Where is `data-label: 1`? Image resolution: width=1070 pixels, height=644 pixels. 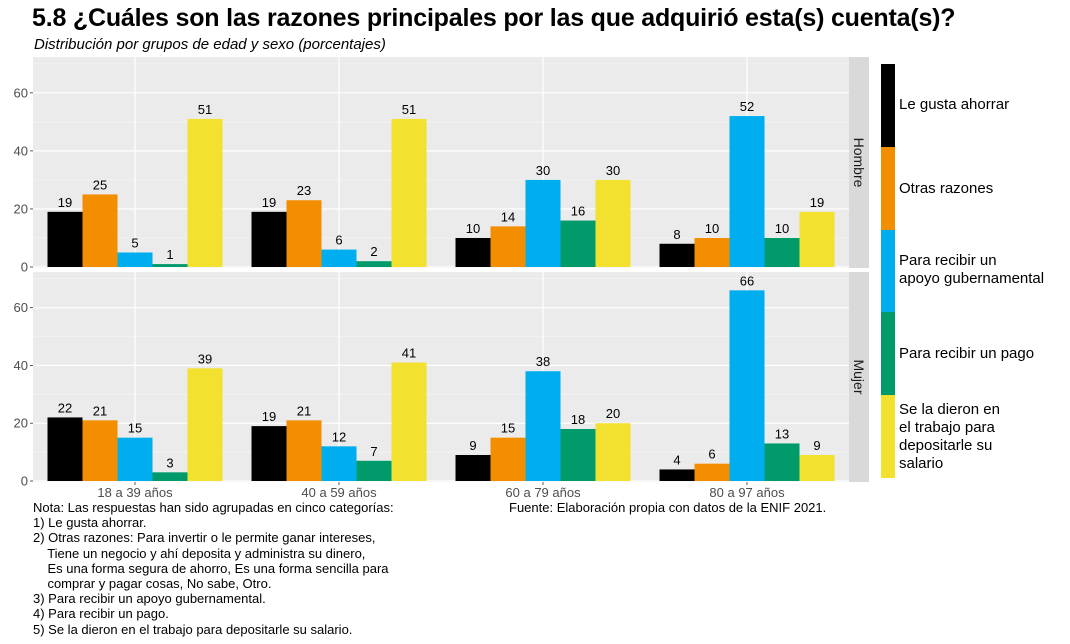
data-label: 1 is located at coordinates (169, 254).